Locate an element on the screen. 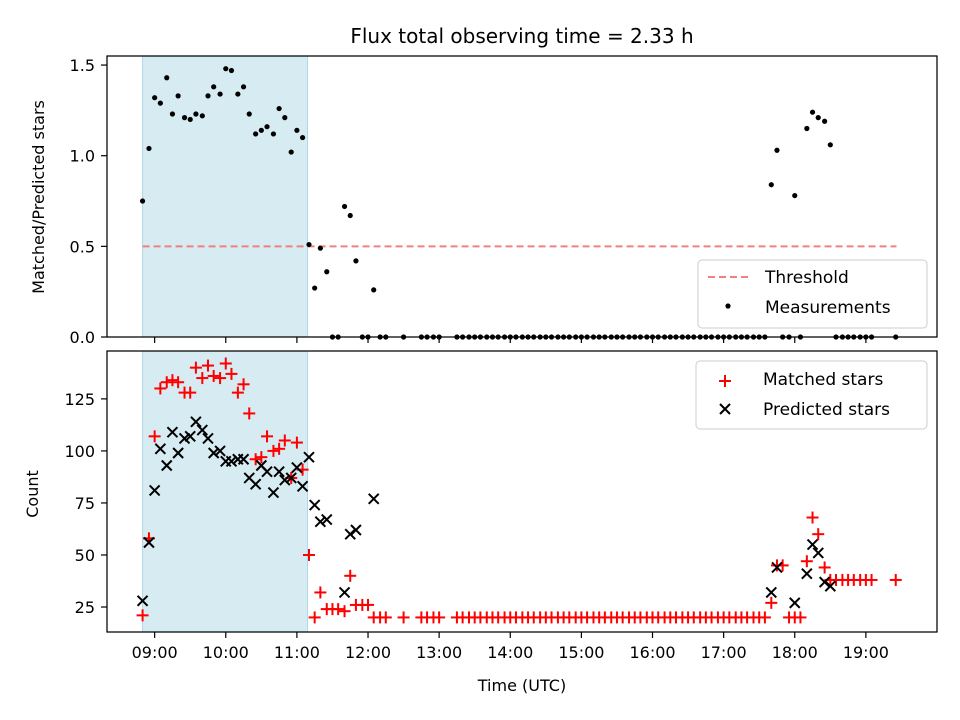  y-tick-label: 75 is located at coordinates (85, 503).